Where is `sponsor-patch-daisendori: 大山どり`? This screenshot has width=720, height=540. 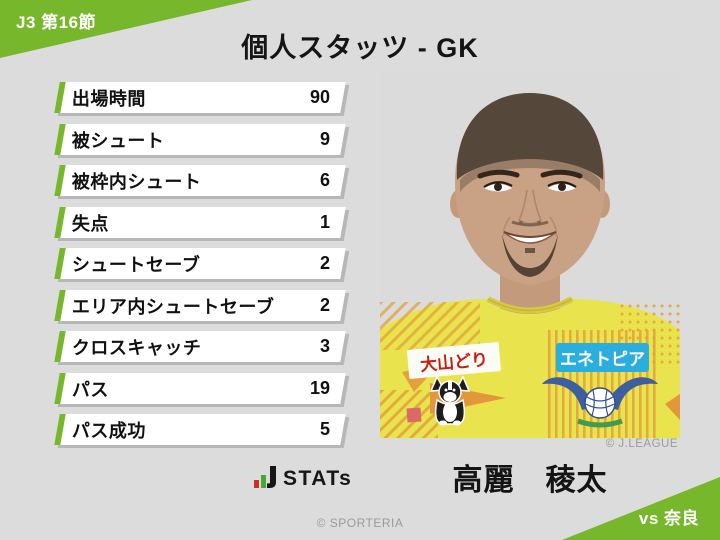 sponsor-patch-daisendori: 大山どり is located at coordinates (453, 360).